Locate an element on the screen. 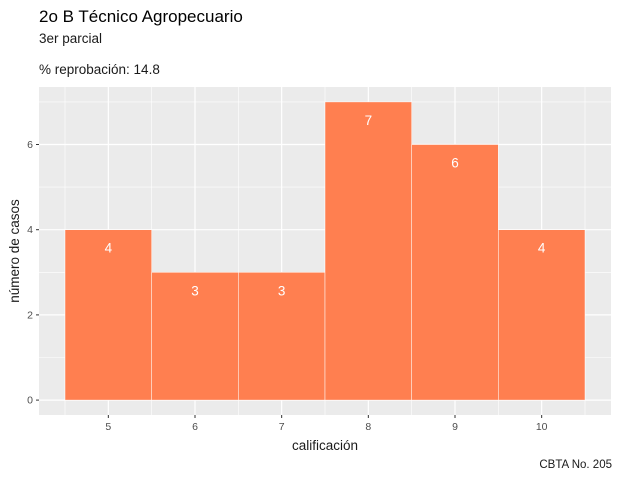  chart-note: % reprobación: 14.8 is located at coordinates (99, 69).